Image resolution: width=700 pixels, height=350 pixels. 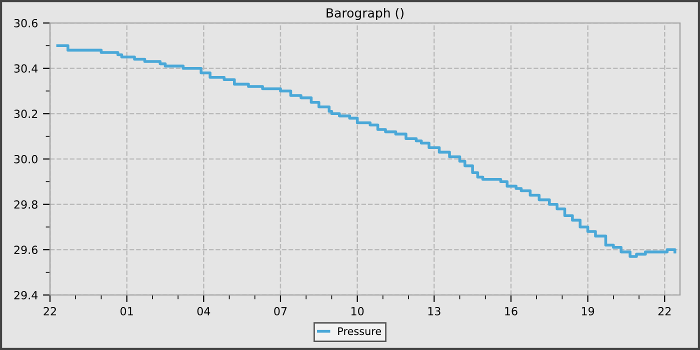 I want to click on y-tick-label: 29.4, so click(x=26, y=295).